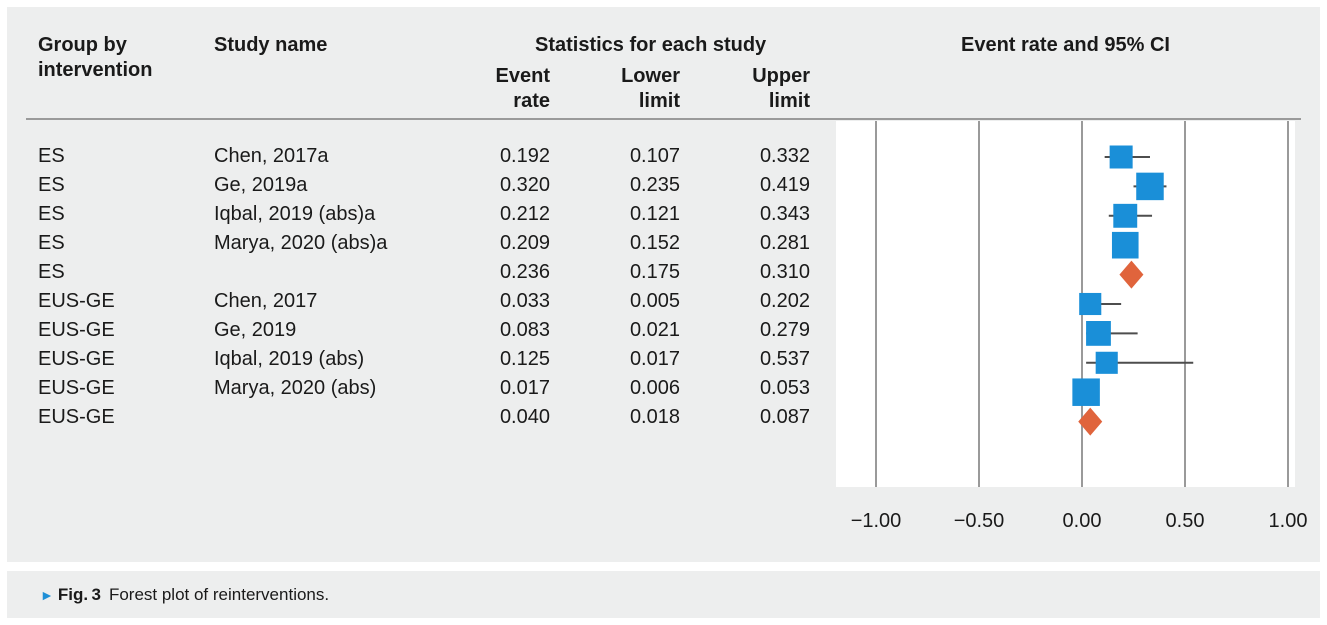  Describe the element at coordinates (95, 58) in the screenshot. I see `header-group: Group by intervention` at that location.